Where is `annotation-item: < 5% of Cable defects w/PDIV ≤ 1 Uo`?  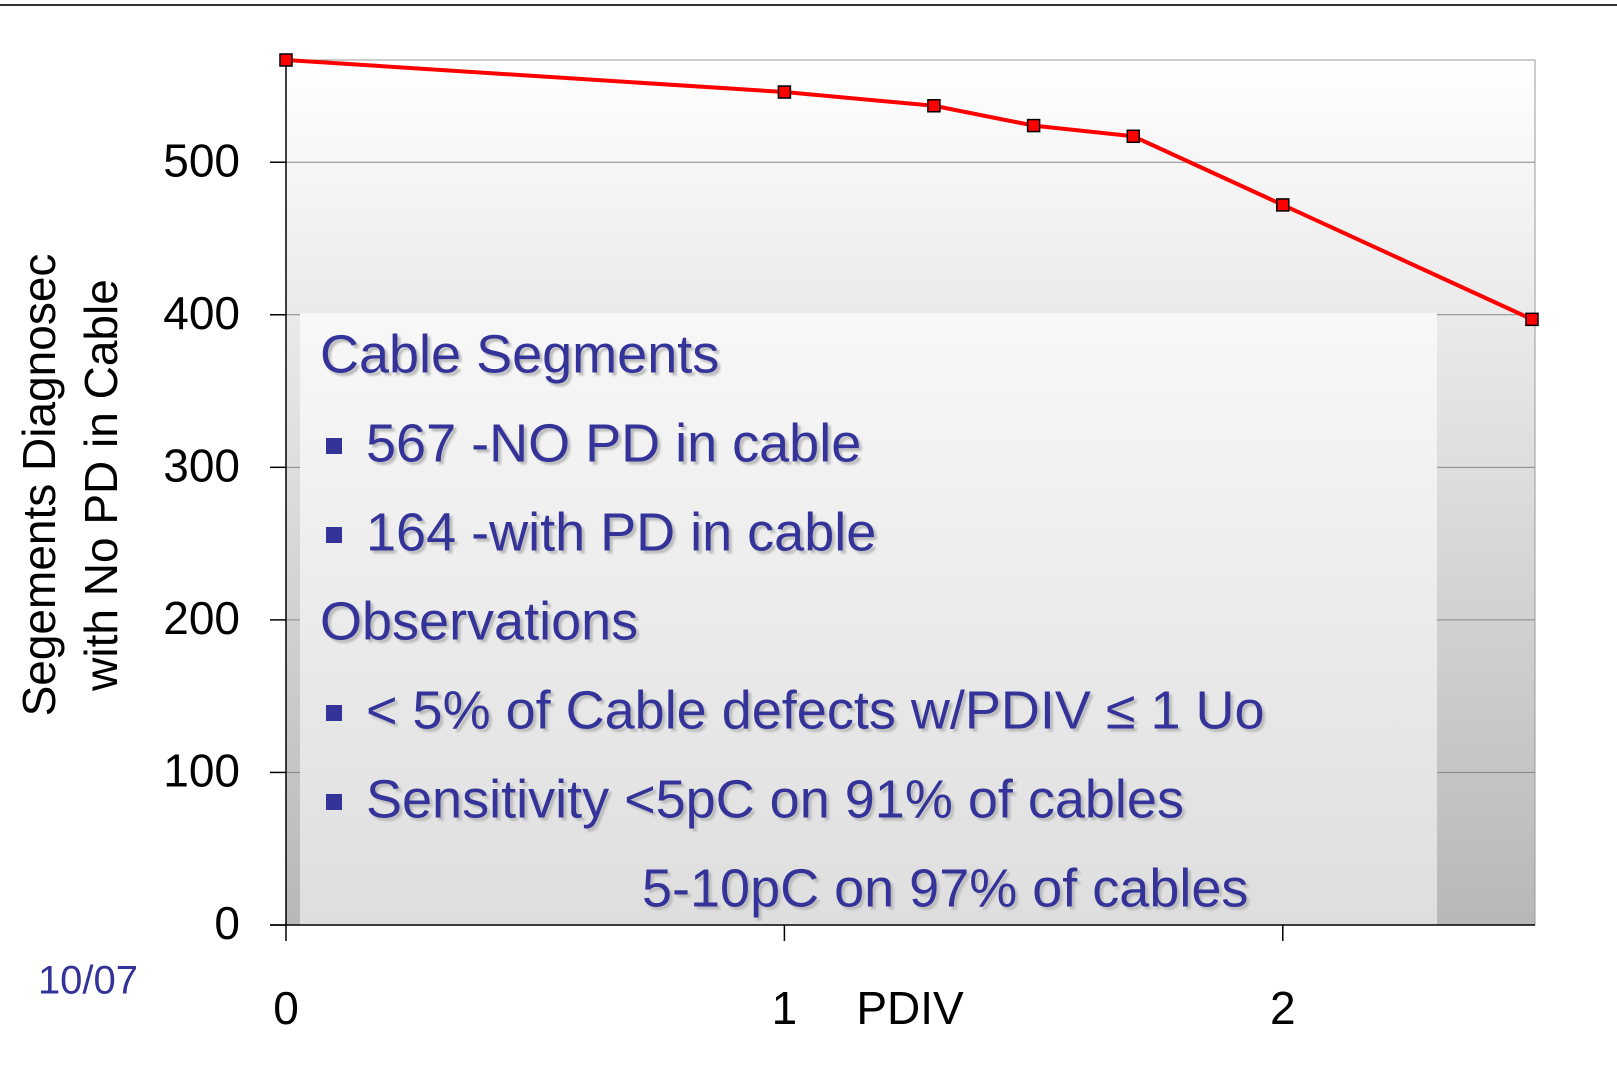
annotation-item: < 5% of Cable defects w/PDIV ≤ 1 Uo is located at coordinates (815, 710).